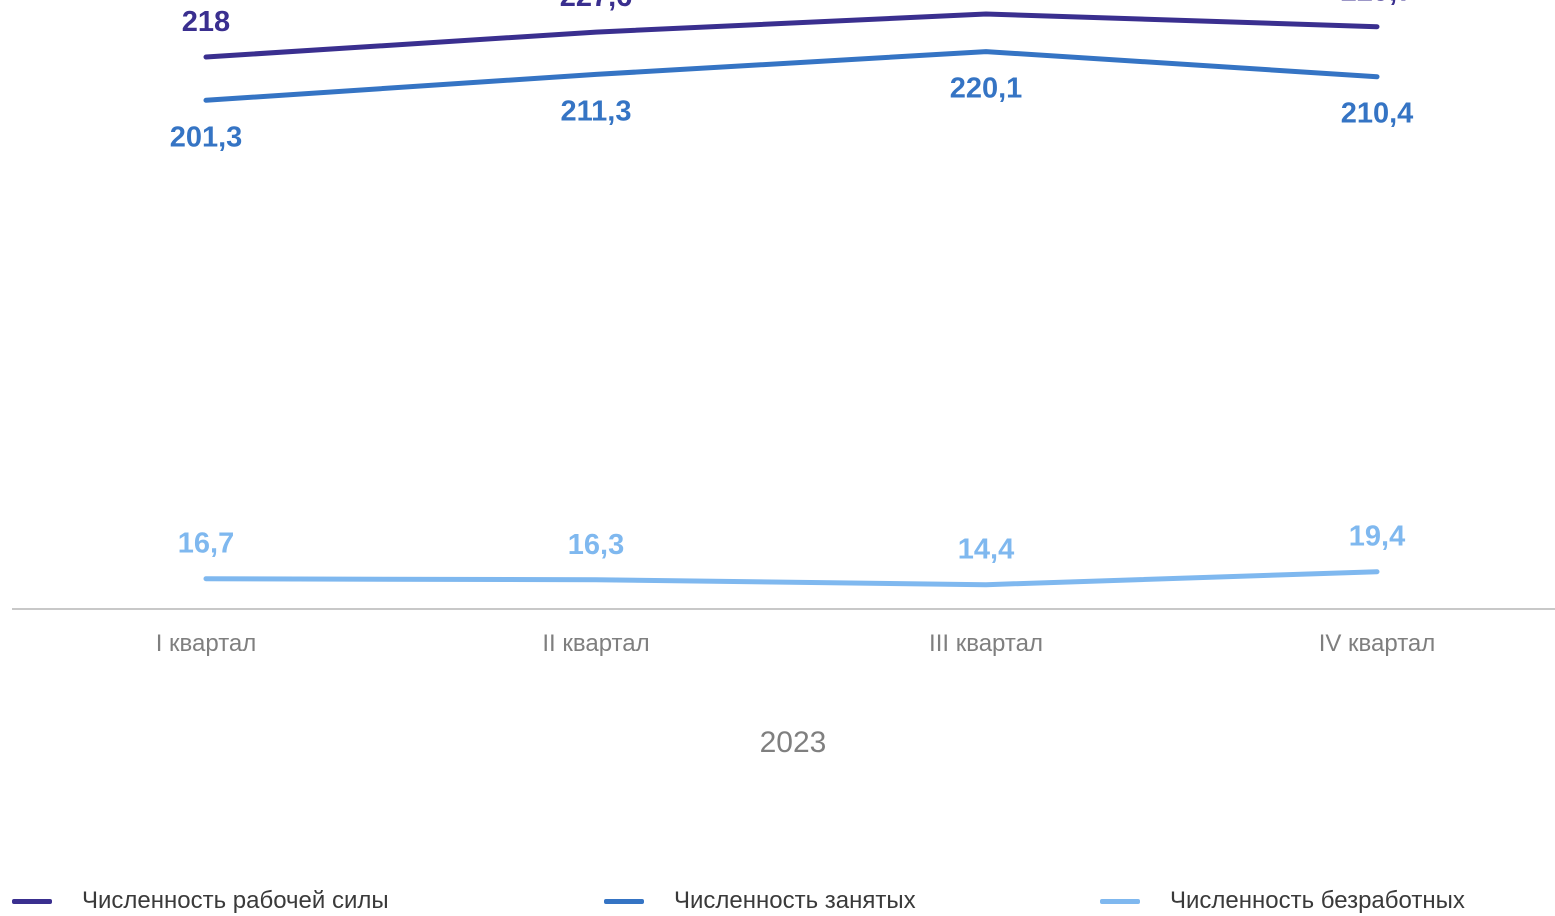  Describe the element at coordinates (596, 545) in the screenshot. I see `data-label-s2-p1: 16,3` at that location.